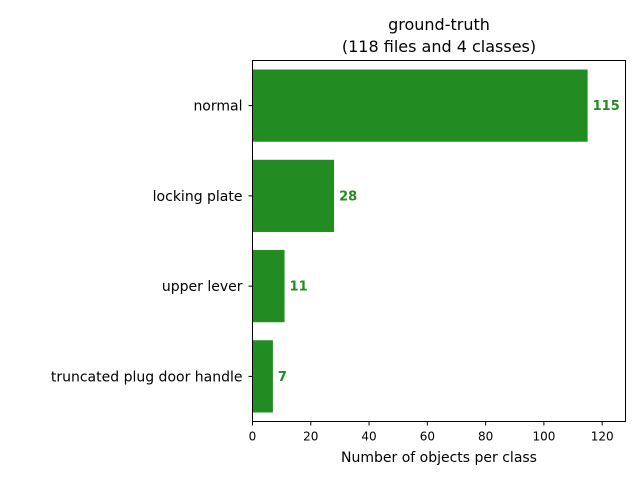  I want to click on chart-title-line-2: (118 files and 4 classes), so click(439, 46).